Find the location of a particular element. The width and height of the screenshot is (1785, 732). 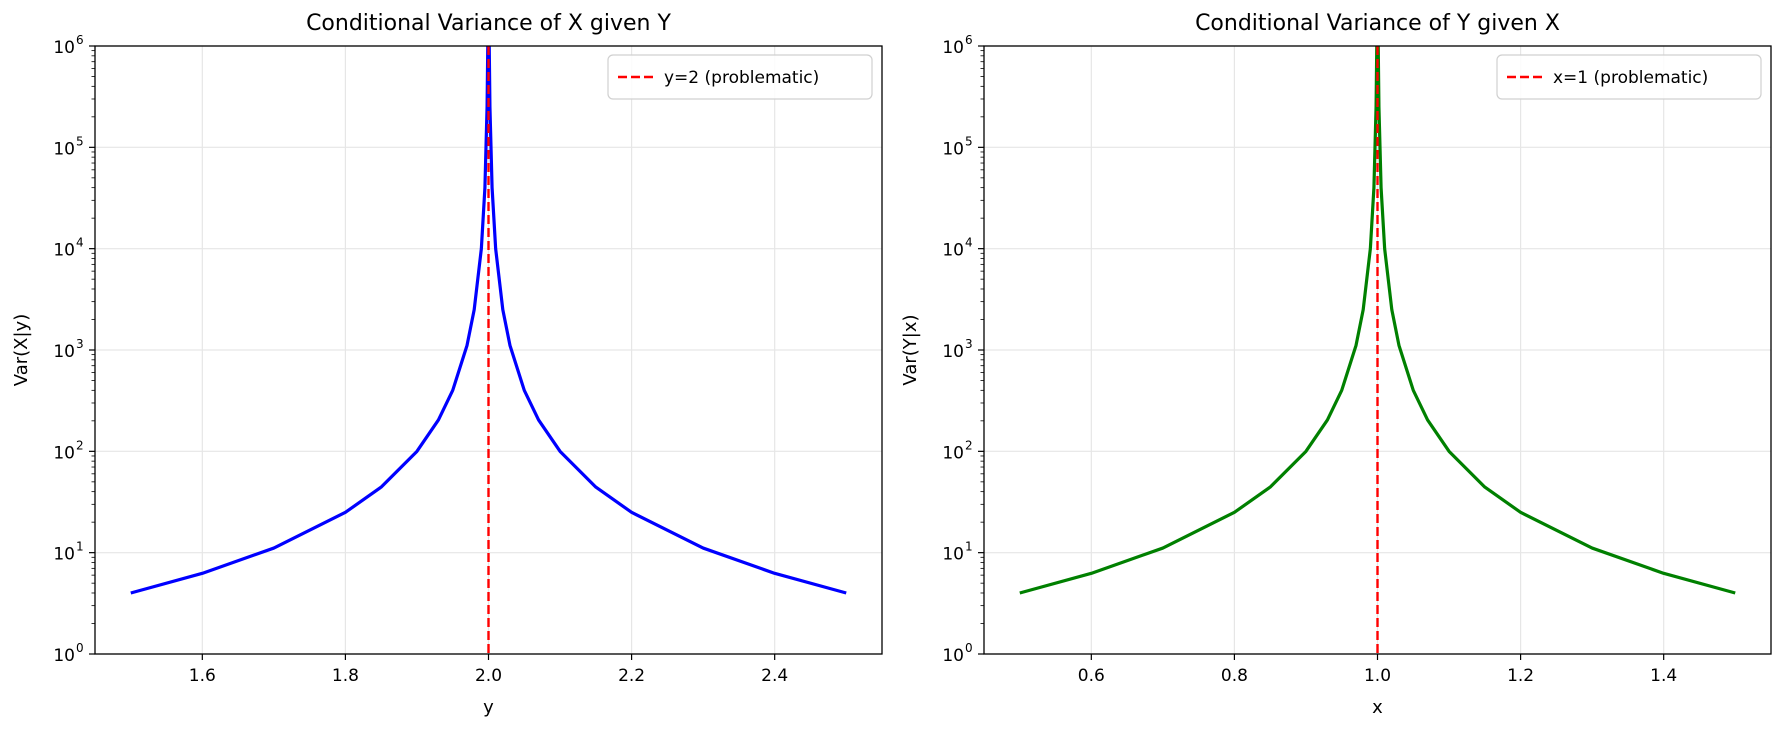

y-axis-label: Var(X|y) is located at coordinates (21, 350).